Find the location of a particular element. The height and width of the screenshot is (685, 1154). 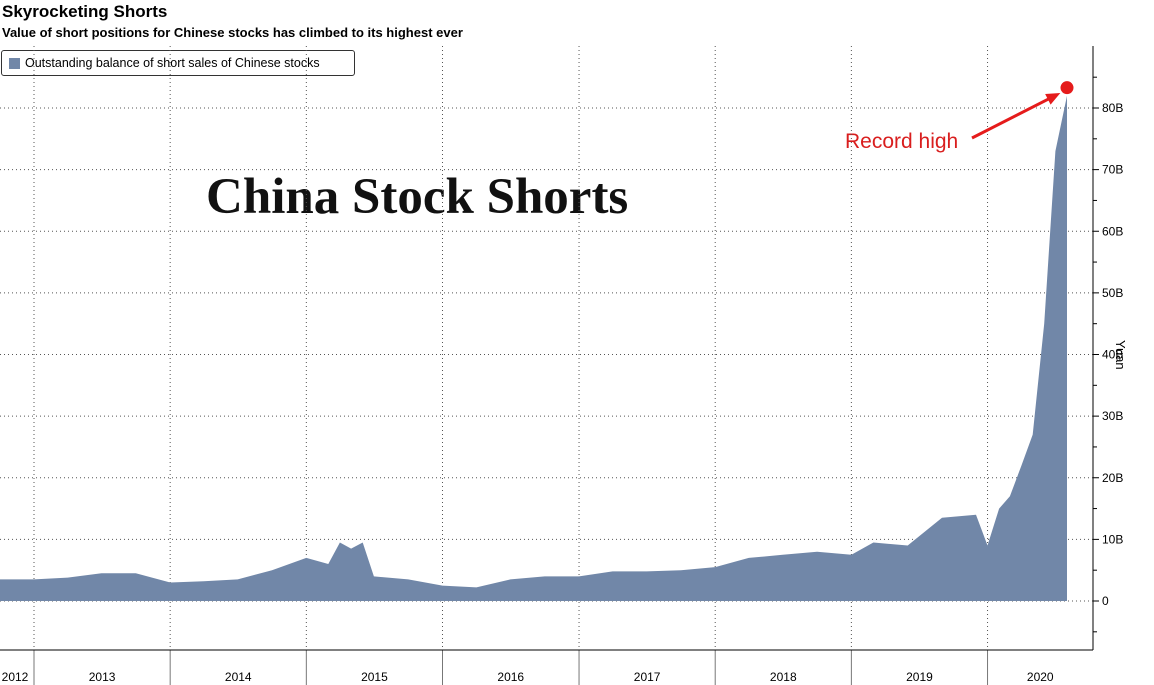

y-tick-label: 30B is located at coordinates (1112, 416).